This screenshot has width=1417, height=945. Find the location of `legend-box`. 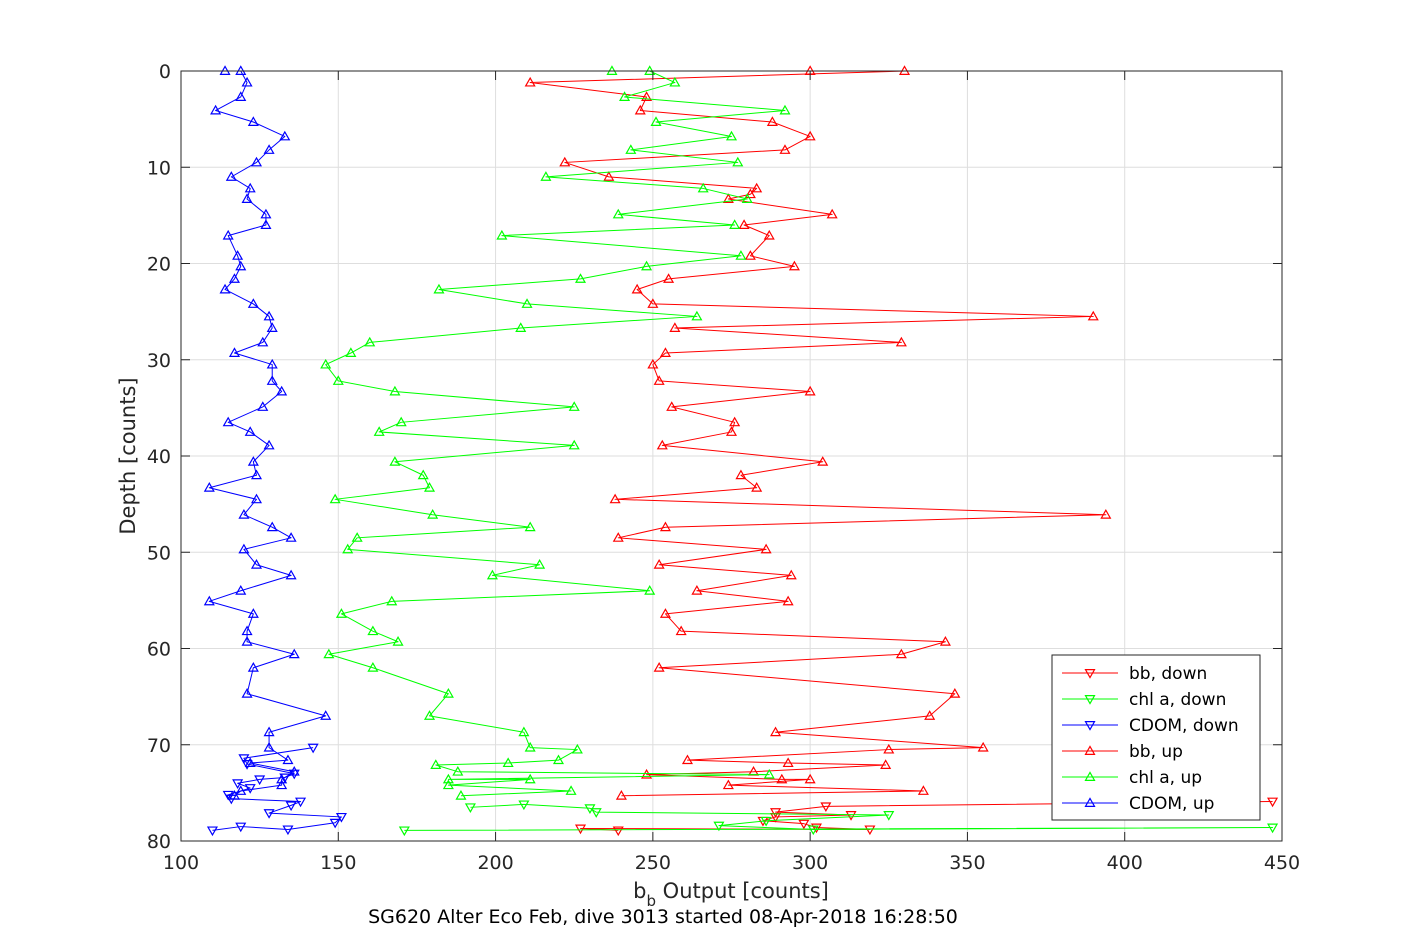

legend-box is located at coordinates (1156, 737).